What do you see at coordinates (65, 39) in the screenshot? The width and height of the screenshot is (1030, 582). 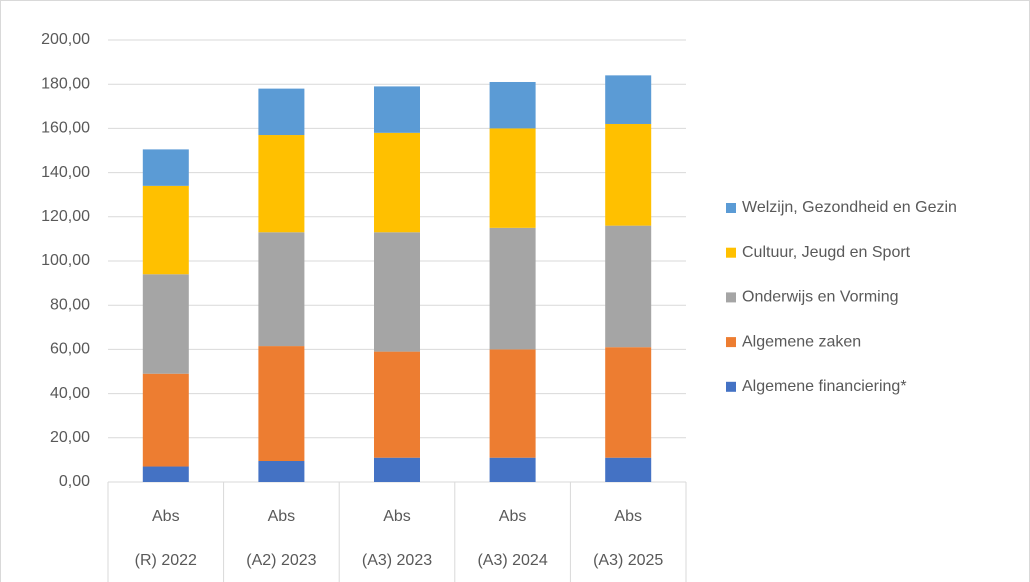 I see `y-tick-label: 200,00` at bounding box center [65, 39].